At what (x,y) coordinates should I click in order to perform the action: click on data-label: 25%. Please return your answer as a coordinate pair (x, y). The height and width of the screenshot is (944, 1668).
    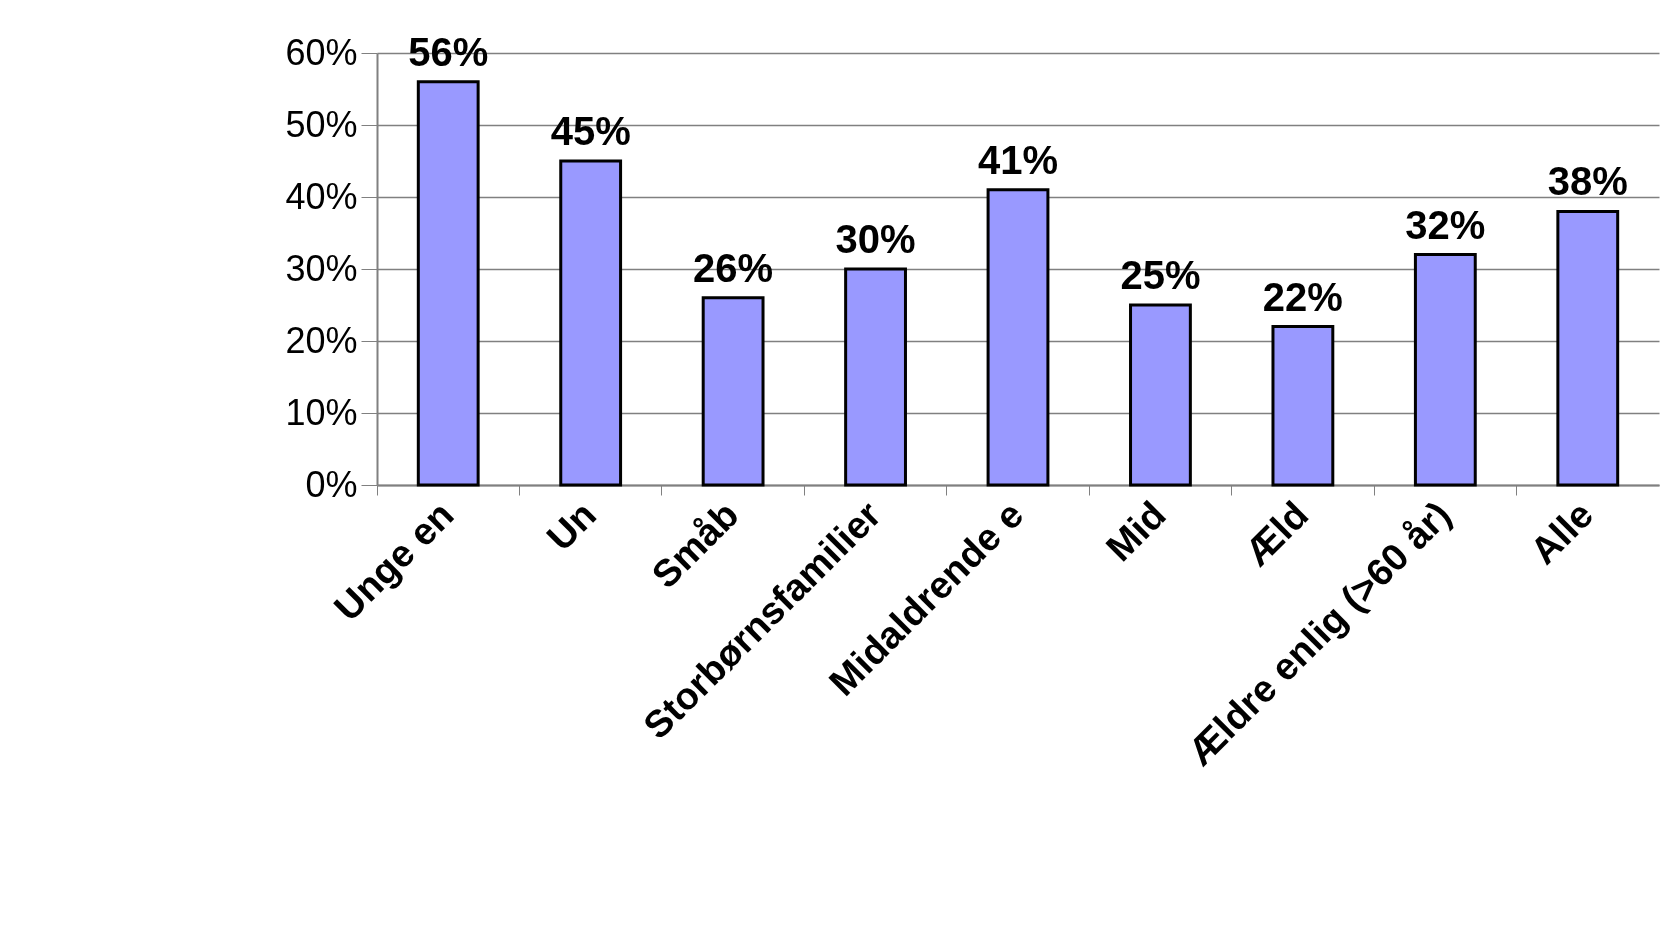
    Looking at the image, I should click on (1160, 275).